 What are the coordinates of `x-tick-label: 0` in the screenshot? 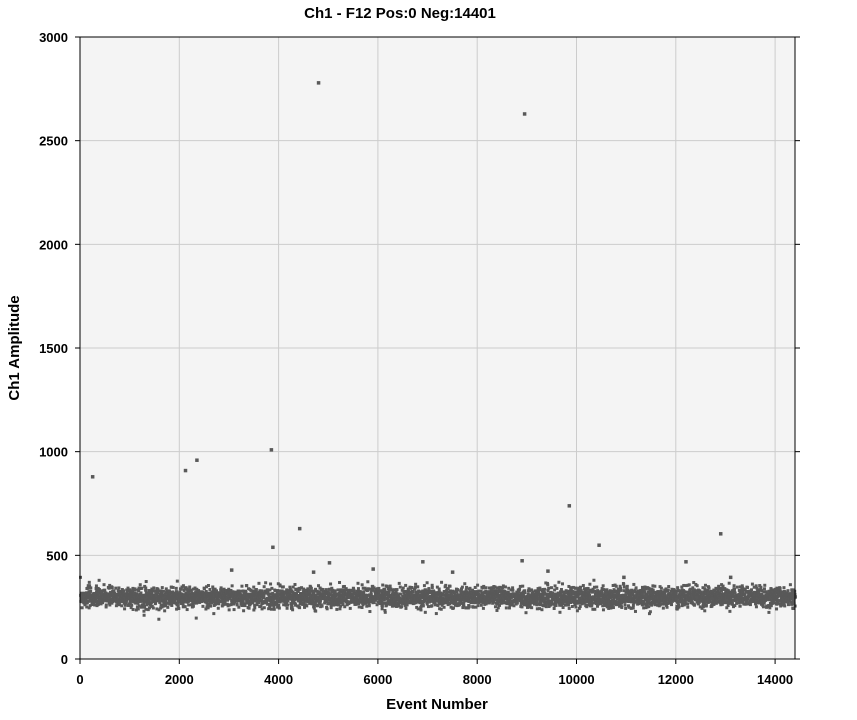 It's located at (79, 679).